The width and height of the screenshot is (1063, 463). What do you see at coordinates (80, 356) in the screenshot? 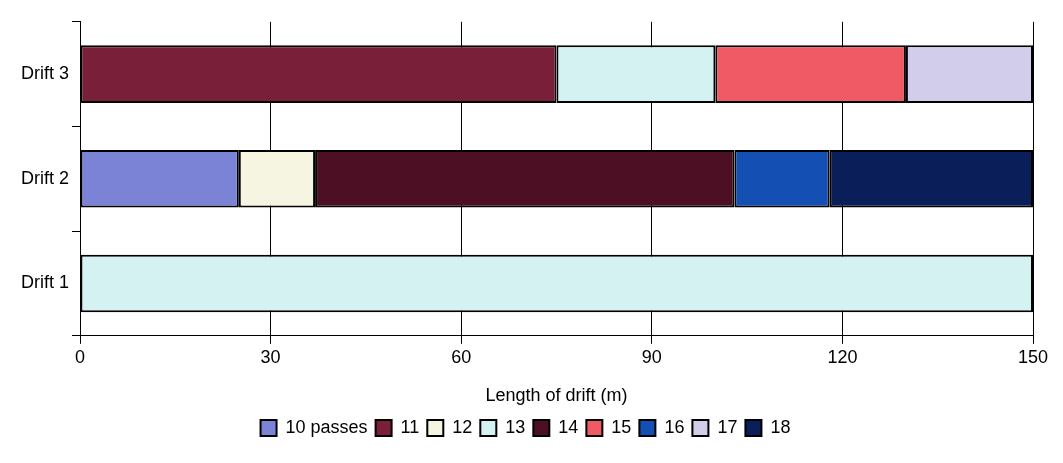
I see `x-tick-label: 0` at bounding box center [80, 356].